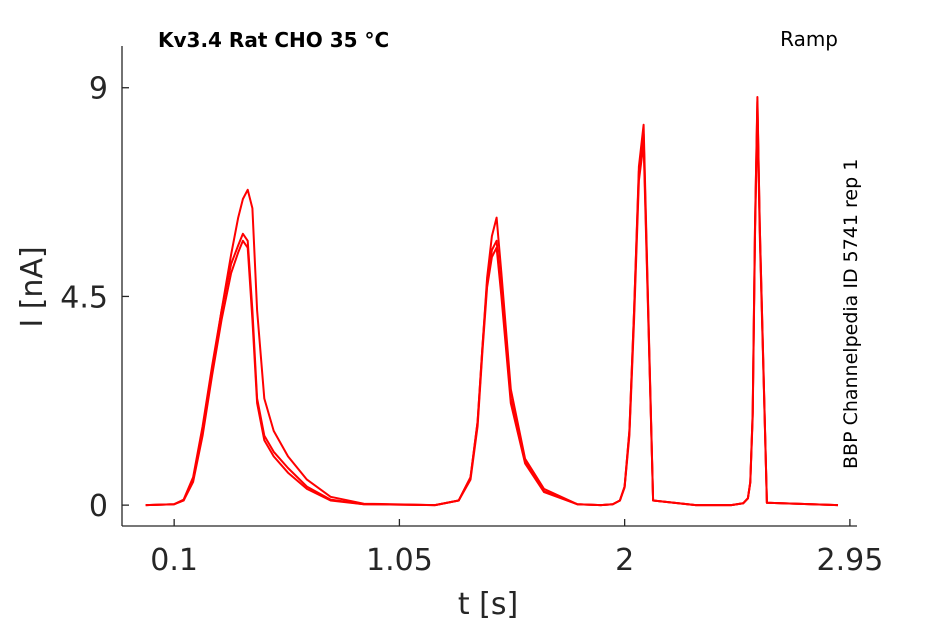 The image size is (945, 624). What do you see at coordinates (273, 40) in the screenshot?
I see `chart-title: Kv3.4 Rat CHO 35 °C` at bounding box center [273, 40].